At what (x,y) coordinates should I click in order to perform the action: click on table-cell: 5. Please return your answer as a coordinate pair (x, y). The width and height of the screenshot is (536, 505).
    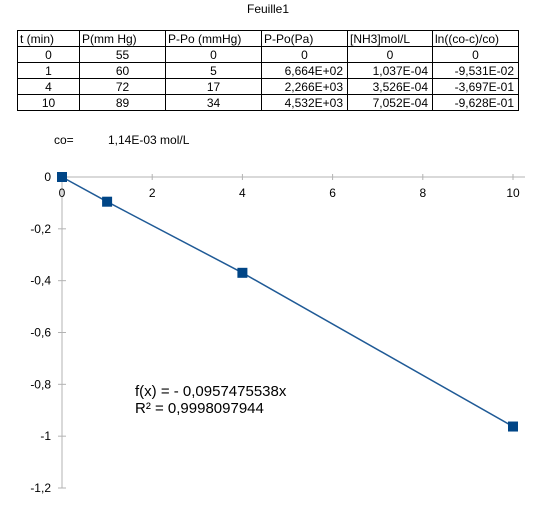
    Looking at the image, I should click on (213, 70).